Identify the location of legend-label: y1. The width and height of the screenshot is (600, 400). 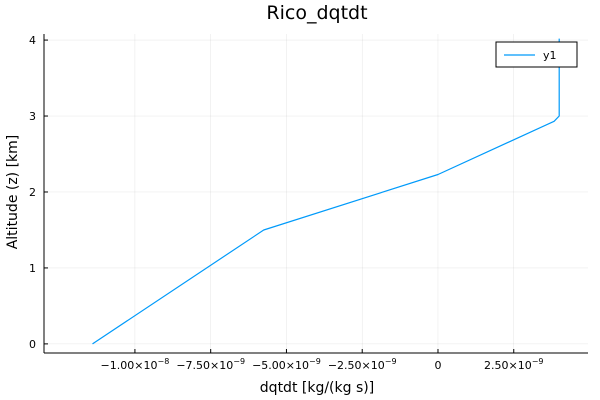
(550, 55).